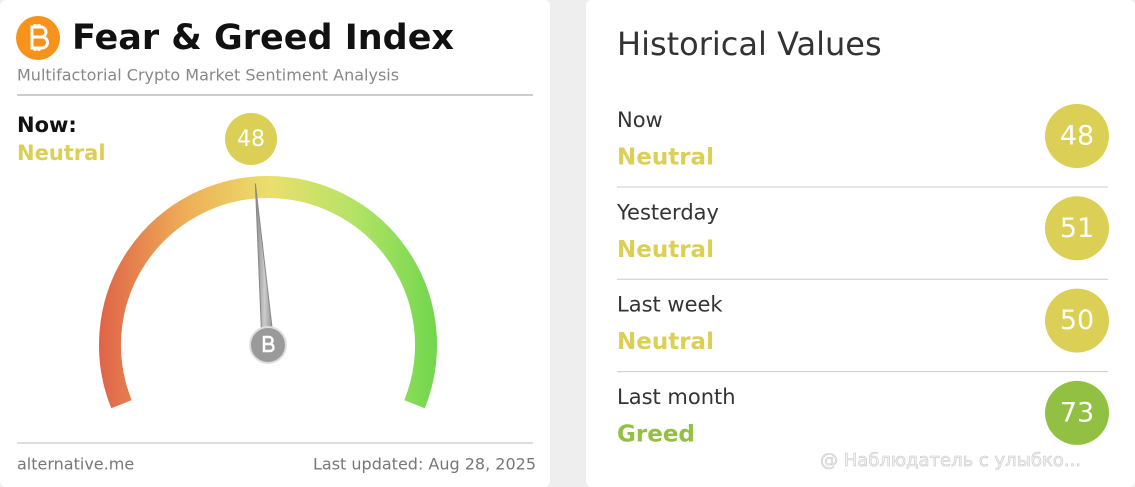 The height and width of the screenshot is (487, 1135). I want to click on now-value: 48, so click(251, 139).